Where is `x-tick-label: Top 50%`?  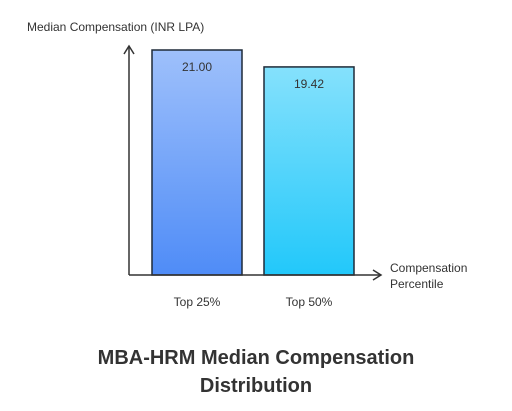
x-tick-label: Top 50% is located at coordinates (309, 302).